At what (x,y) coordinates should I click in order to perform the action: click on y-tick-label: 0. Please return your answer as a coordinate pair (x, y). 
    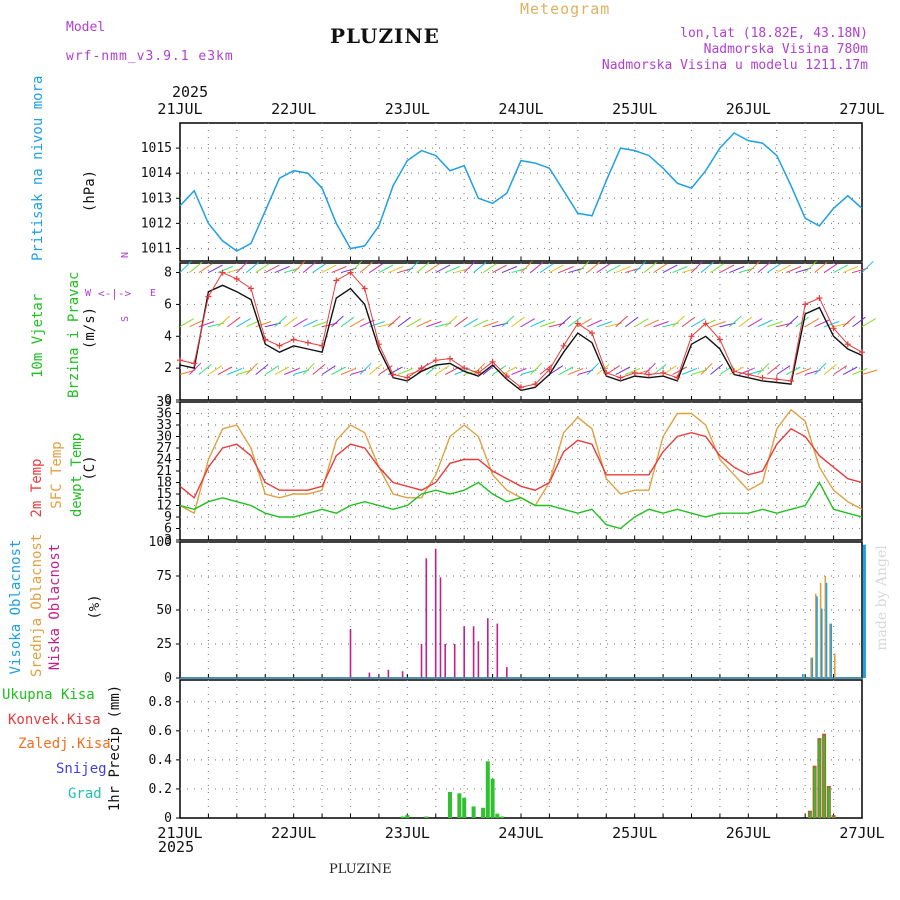
    Looking at the image, I should click on (168, 678).